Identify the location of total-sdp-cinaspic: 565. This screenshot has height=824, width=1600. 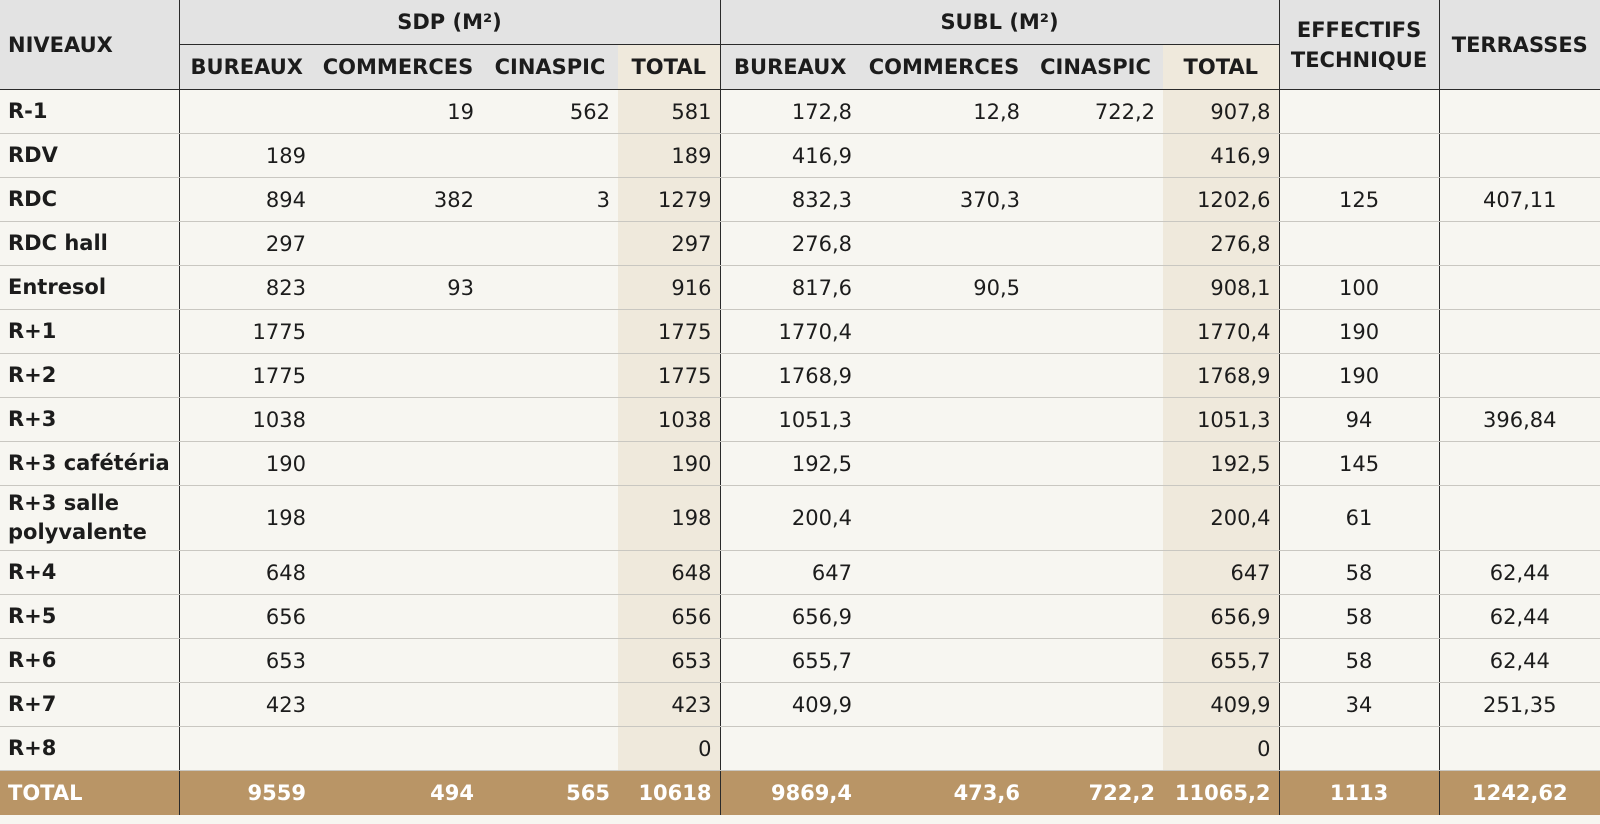
(550, 792).